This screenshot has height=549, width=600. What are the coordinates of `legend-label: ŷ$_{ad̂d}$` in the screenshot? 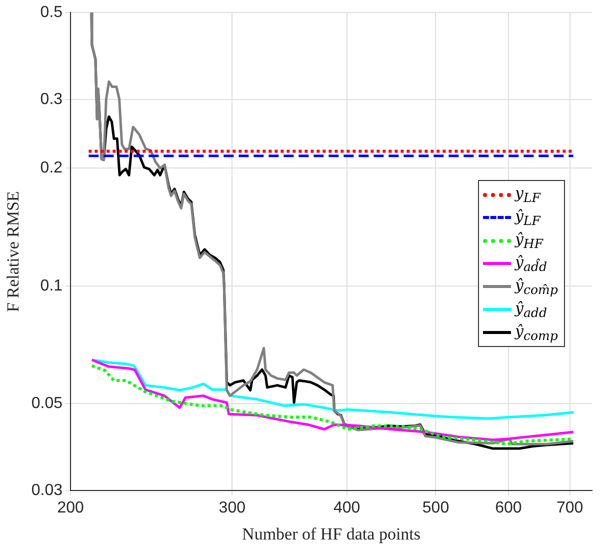 It's located at (531, 263).